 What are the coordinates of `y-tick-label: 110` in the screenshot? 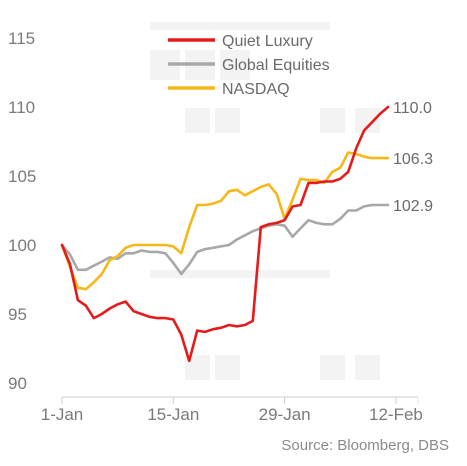 It's located at (21, 107).